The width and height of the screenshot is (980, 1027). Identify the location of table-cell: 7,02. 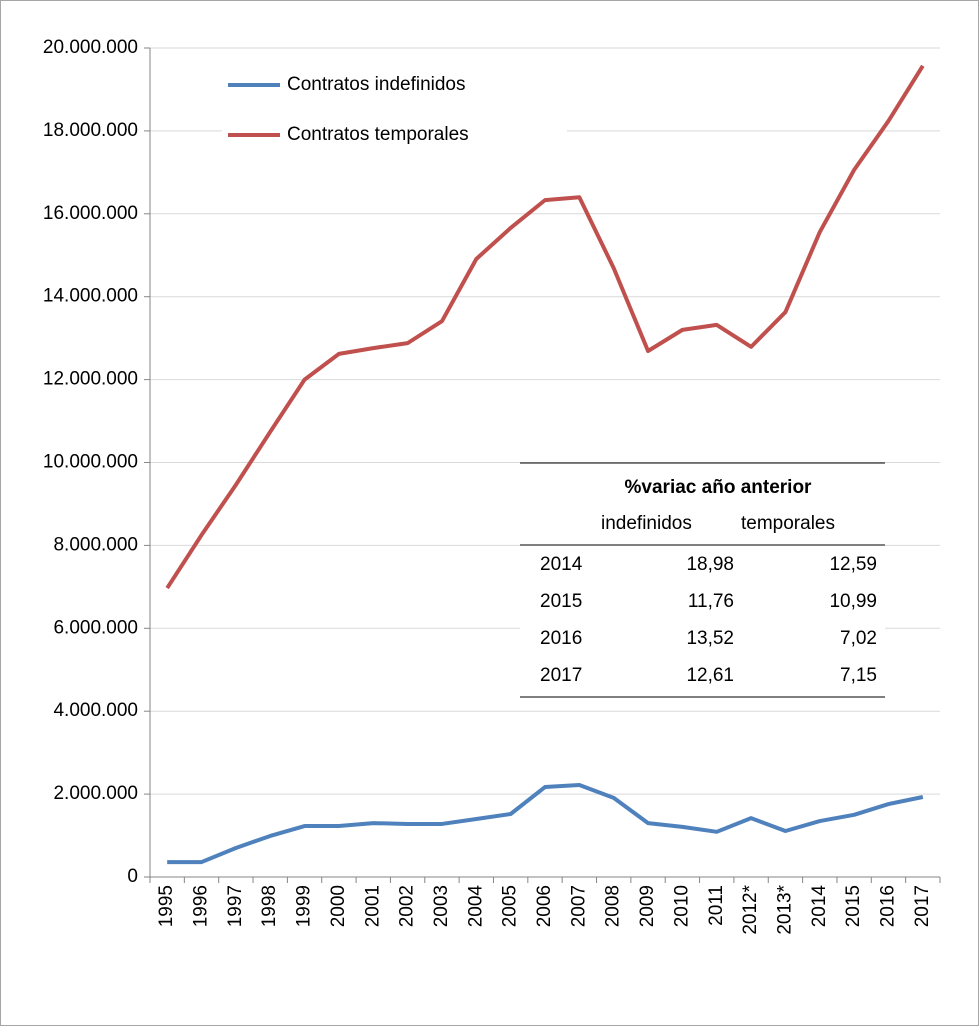
(858, 638).